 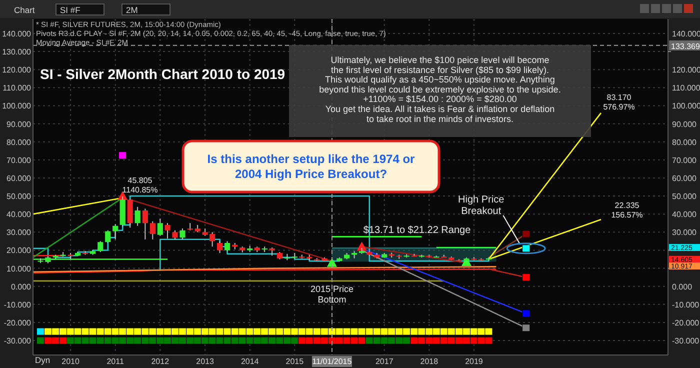 I want to click on x-tick-label: 2017, so click(x=384, y=361).